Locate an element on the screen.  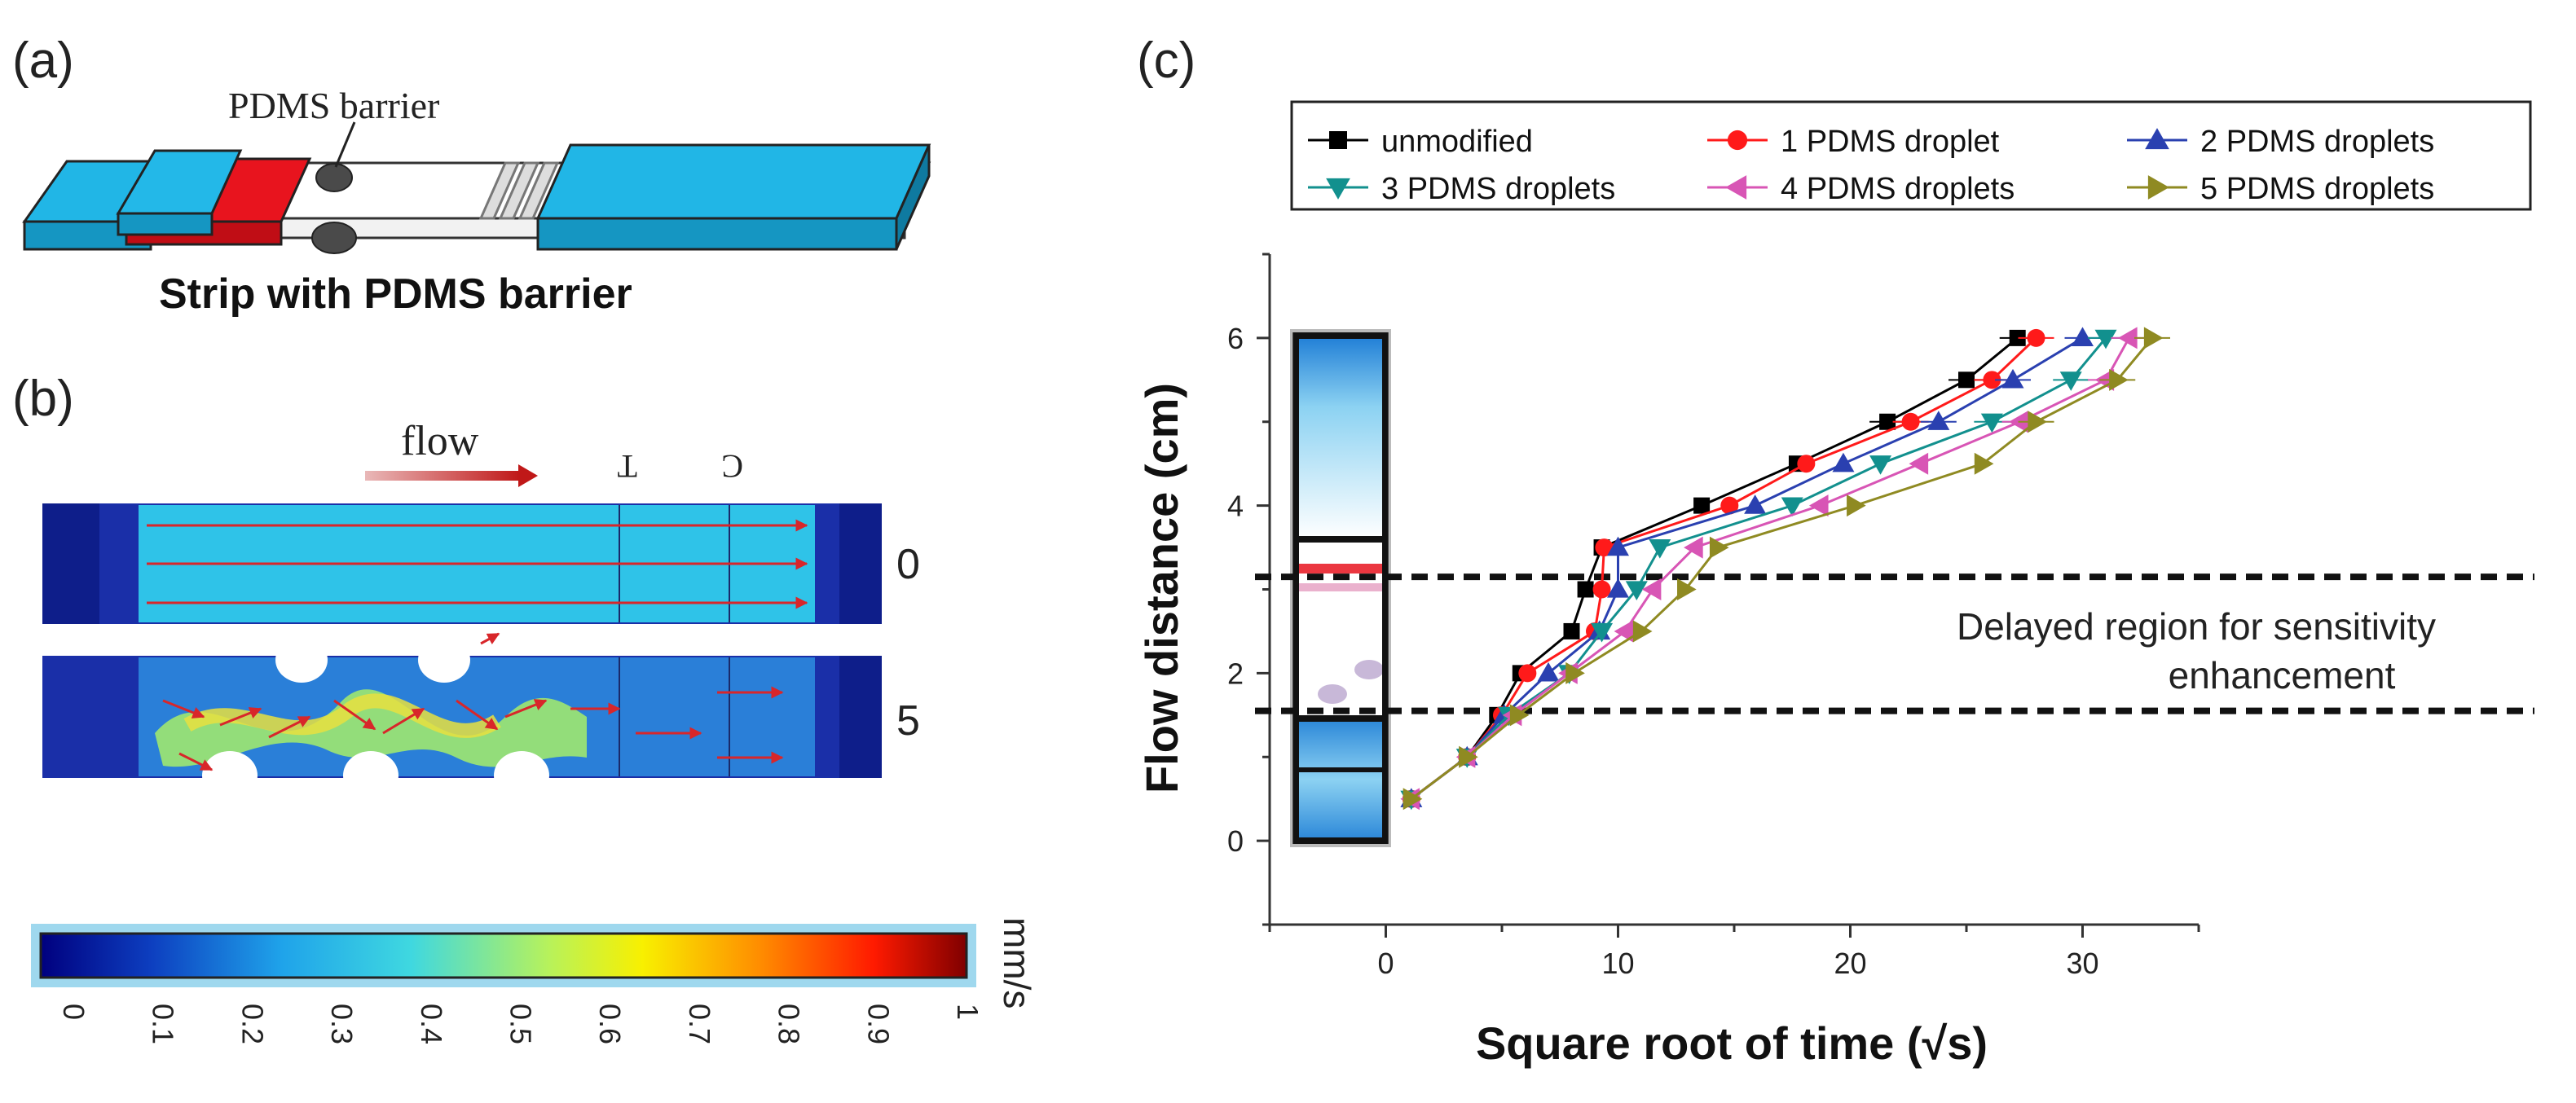
flow-arrow-shaft is located at coordinates (443, 476).